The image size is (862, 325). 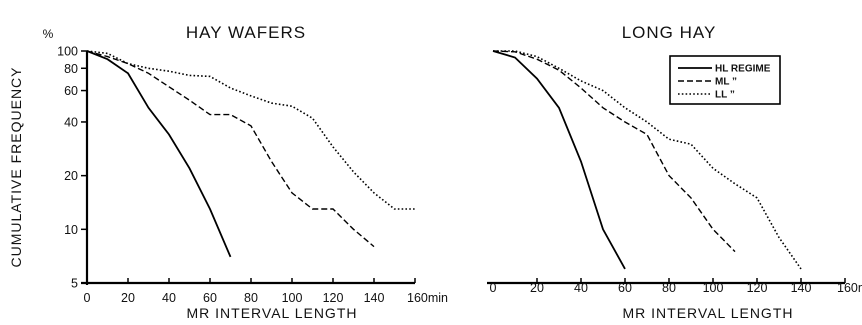 I want to click on y-tick-label: 100, so click(x=67, y=52).